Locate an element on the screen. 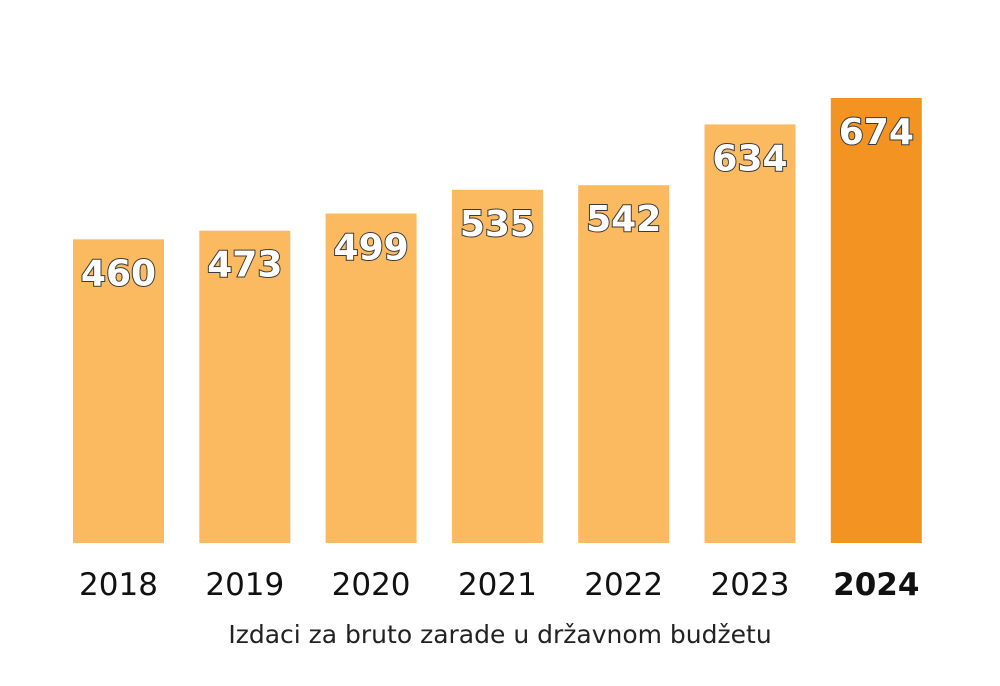  x-tick-label-2024: 2024 is located at coordinates (876, 585).